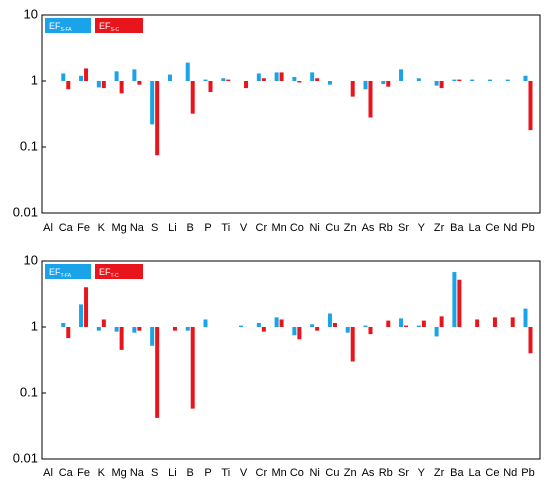  I want to click on bar-t-c-sr, so click(406, 326).